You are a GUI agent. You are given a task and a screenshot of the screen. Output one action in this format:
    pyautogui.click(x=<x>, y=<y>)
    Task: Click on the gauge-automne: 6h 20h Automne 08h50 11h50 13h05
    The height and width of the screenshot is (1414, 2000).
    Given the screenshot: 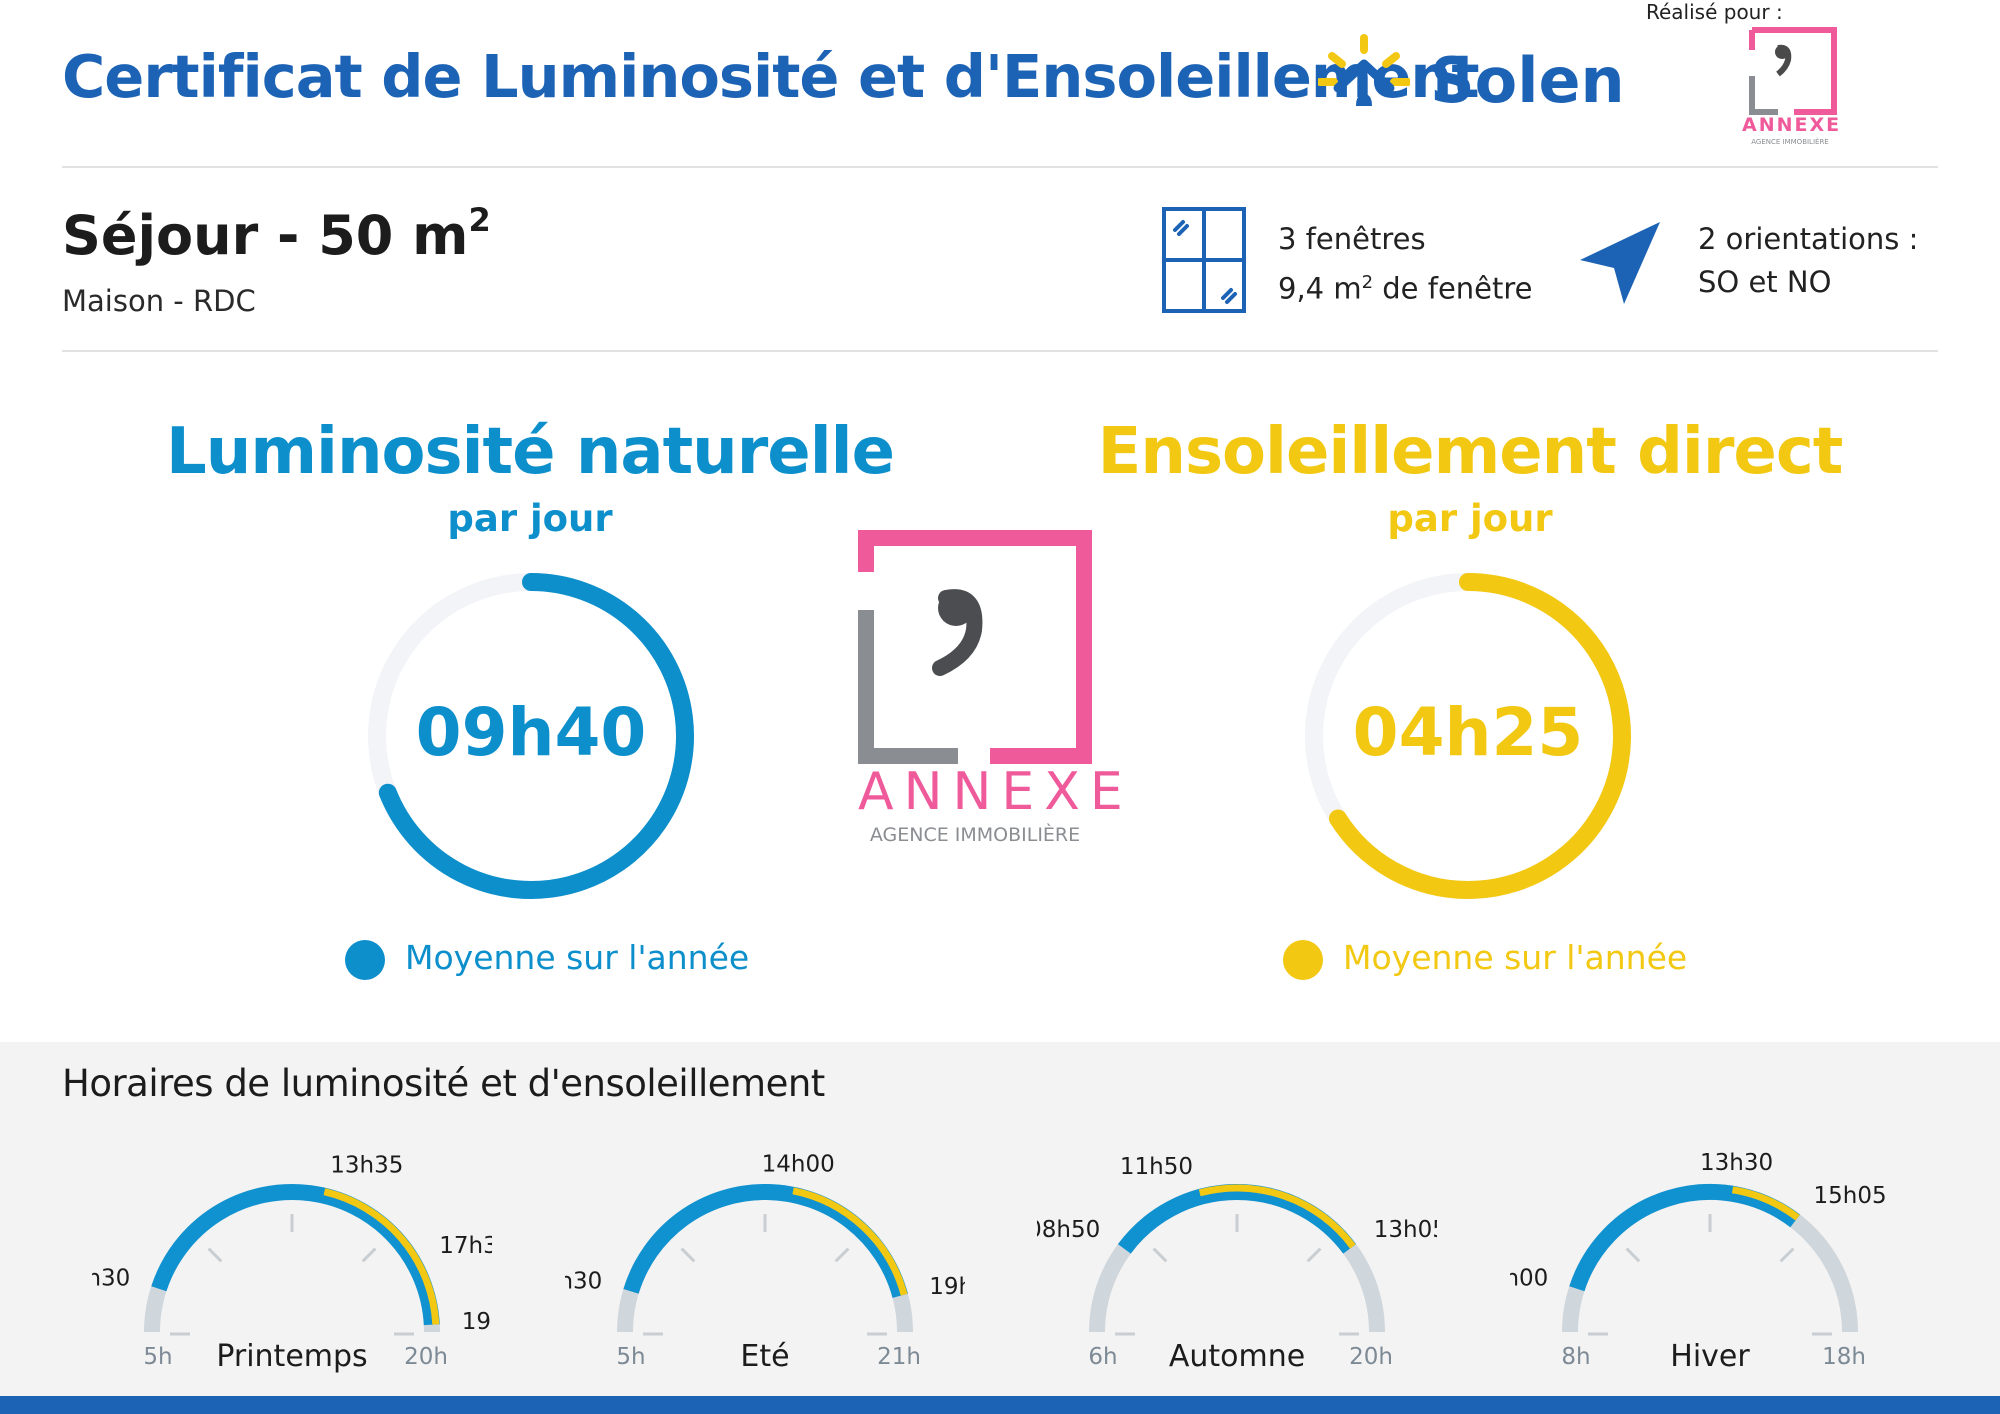 What is the action you would take?
    pyautogui.click(x=1237, y=1264)
    